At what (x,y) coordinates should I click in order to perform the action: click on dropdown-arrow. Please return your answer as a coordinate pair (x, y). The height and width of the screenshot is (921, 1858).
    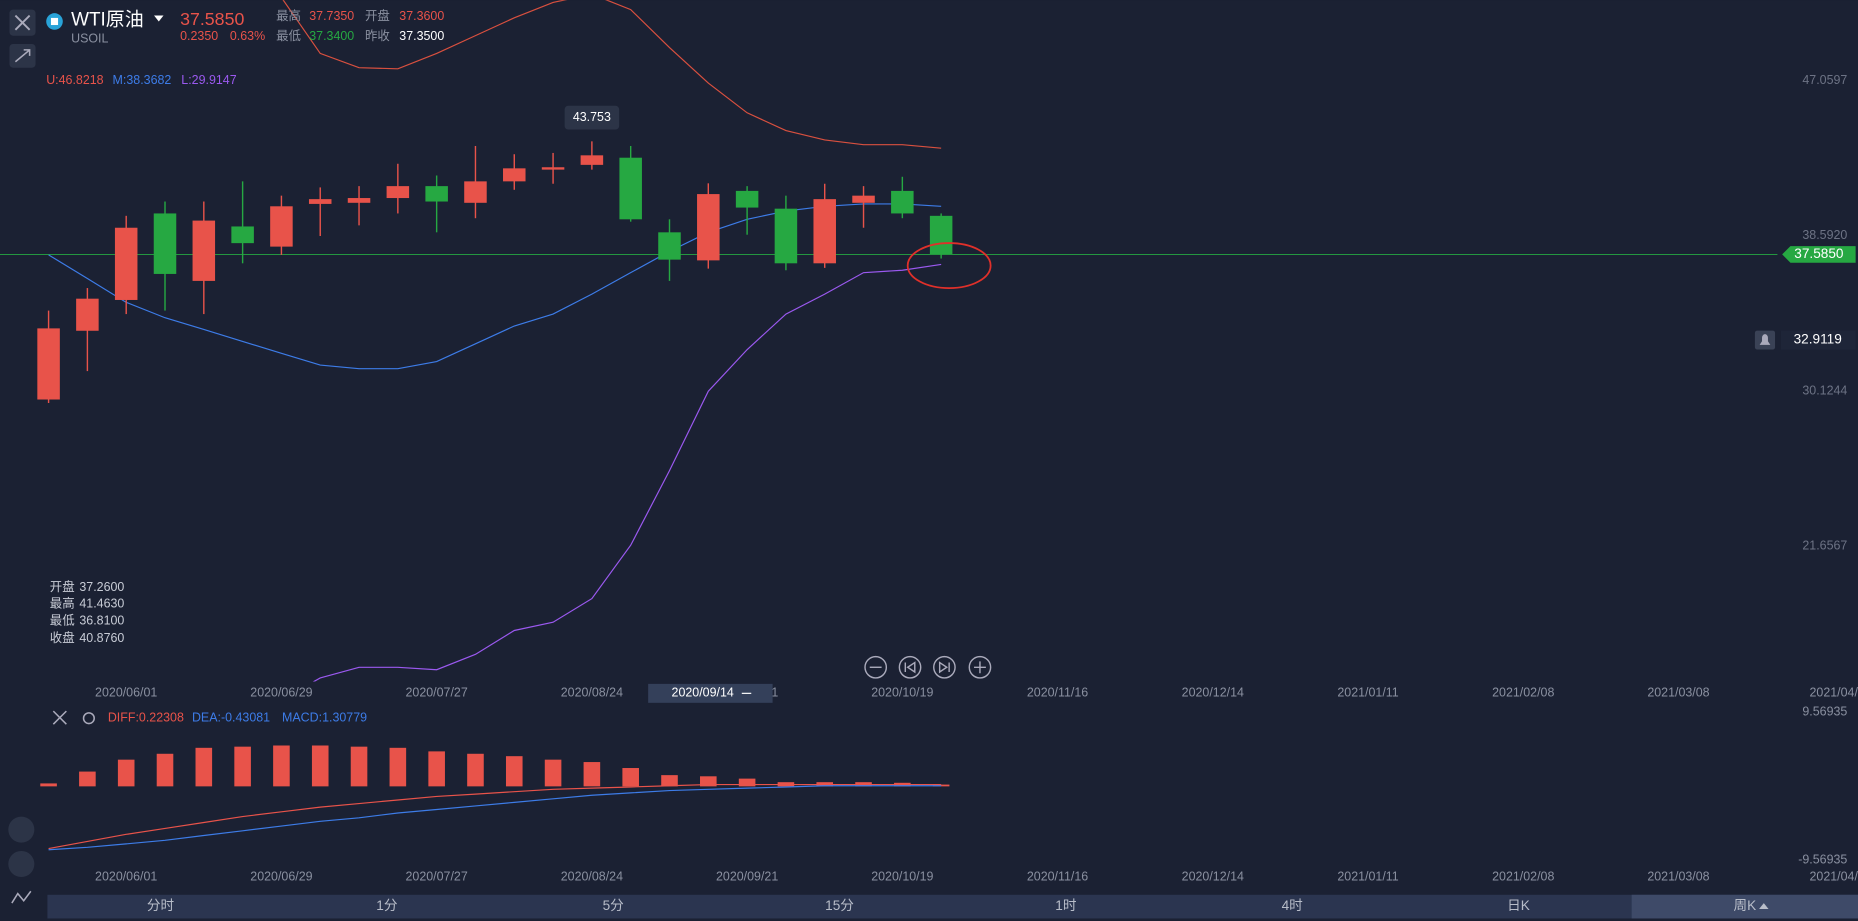
    Looking at the image, I should click on (159, 18).